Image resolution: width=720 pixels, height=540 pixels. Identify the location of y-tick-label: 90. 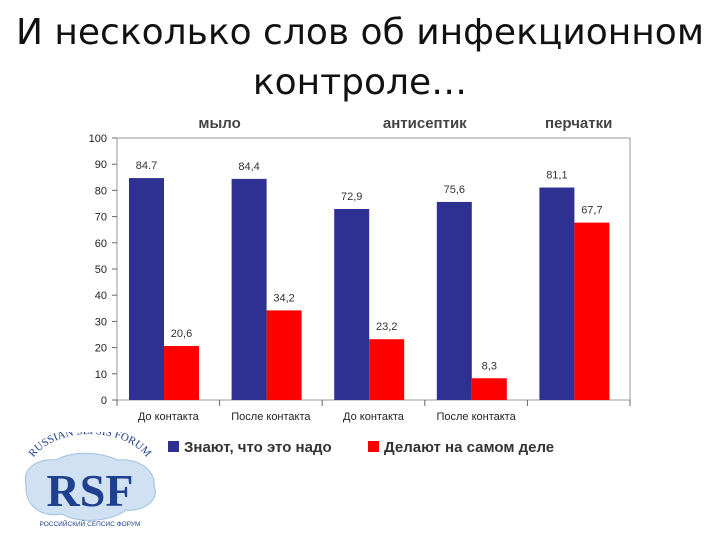
(101, 165).